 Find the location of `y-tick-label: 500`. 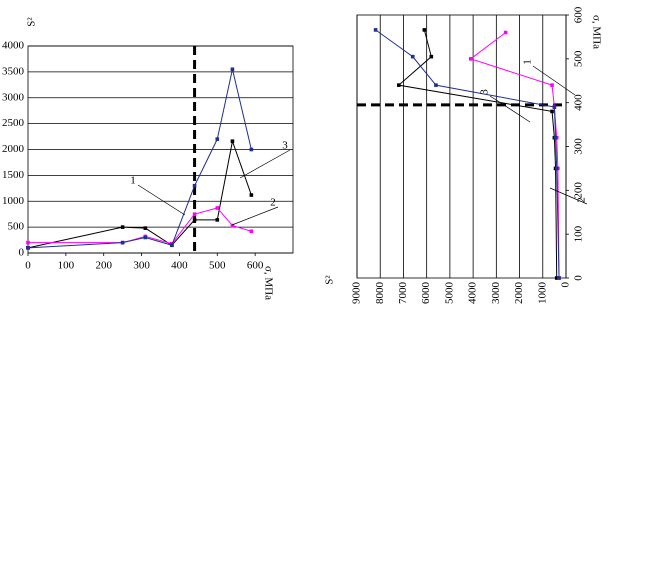

y-tick-label: 500 is located at coordinates (16, 227).